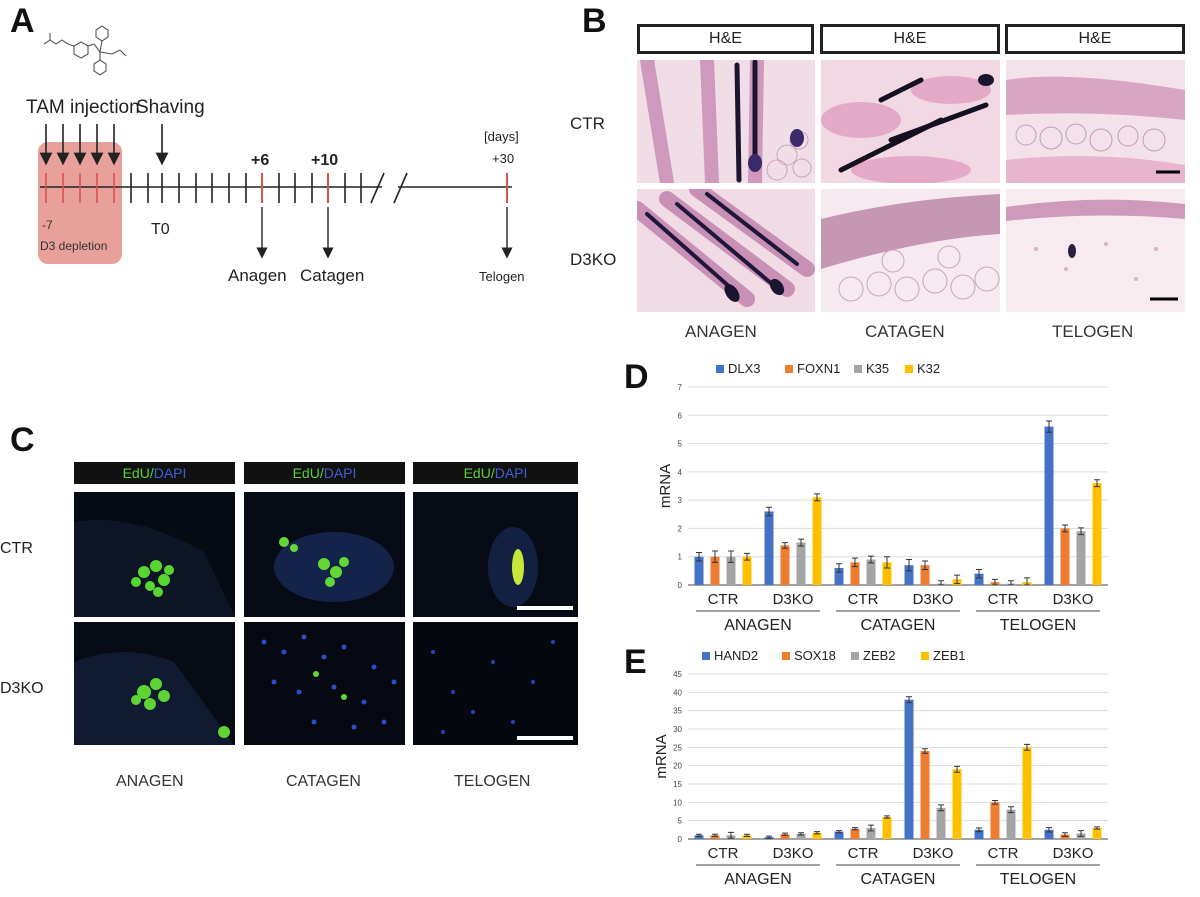  Describe the element at coordinates (74, 246) in the screenshot. I see `d3-depletion-label: D3 depletion` at that location.